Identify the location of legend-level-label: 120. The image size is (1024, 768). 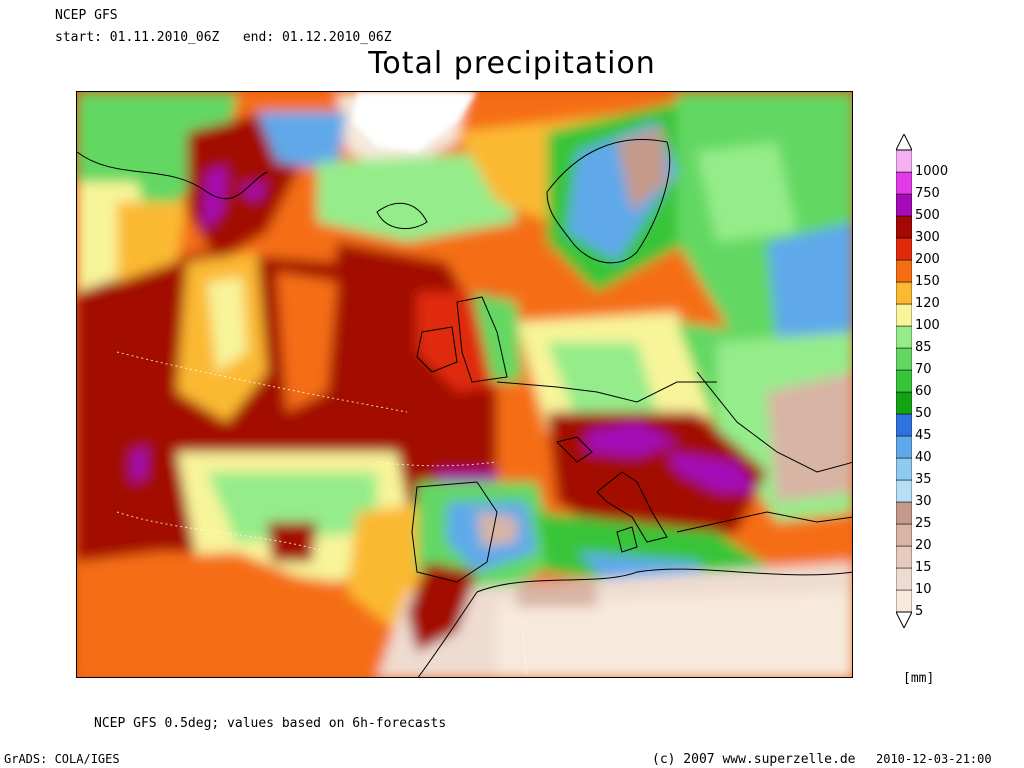
(927, 303).